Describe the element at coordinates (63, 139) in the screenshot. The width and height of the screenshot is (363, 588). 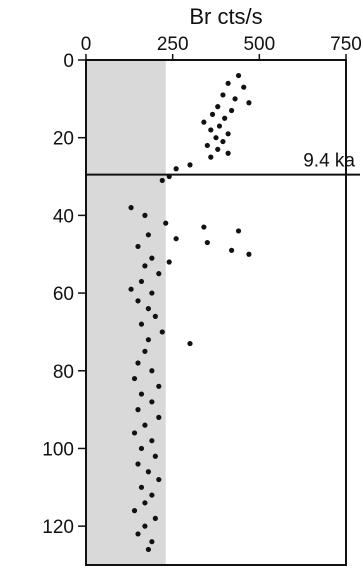
I see `y-tick-label: 20` at that location.